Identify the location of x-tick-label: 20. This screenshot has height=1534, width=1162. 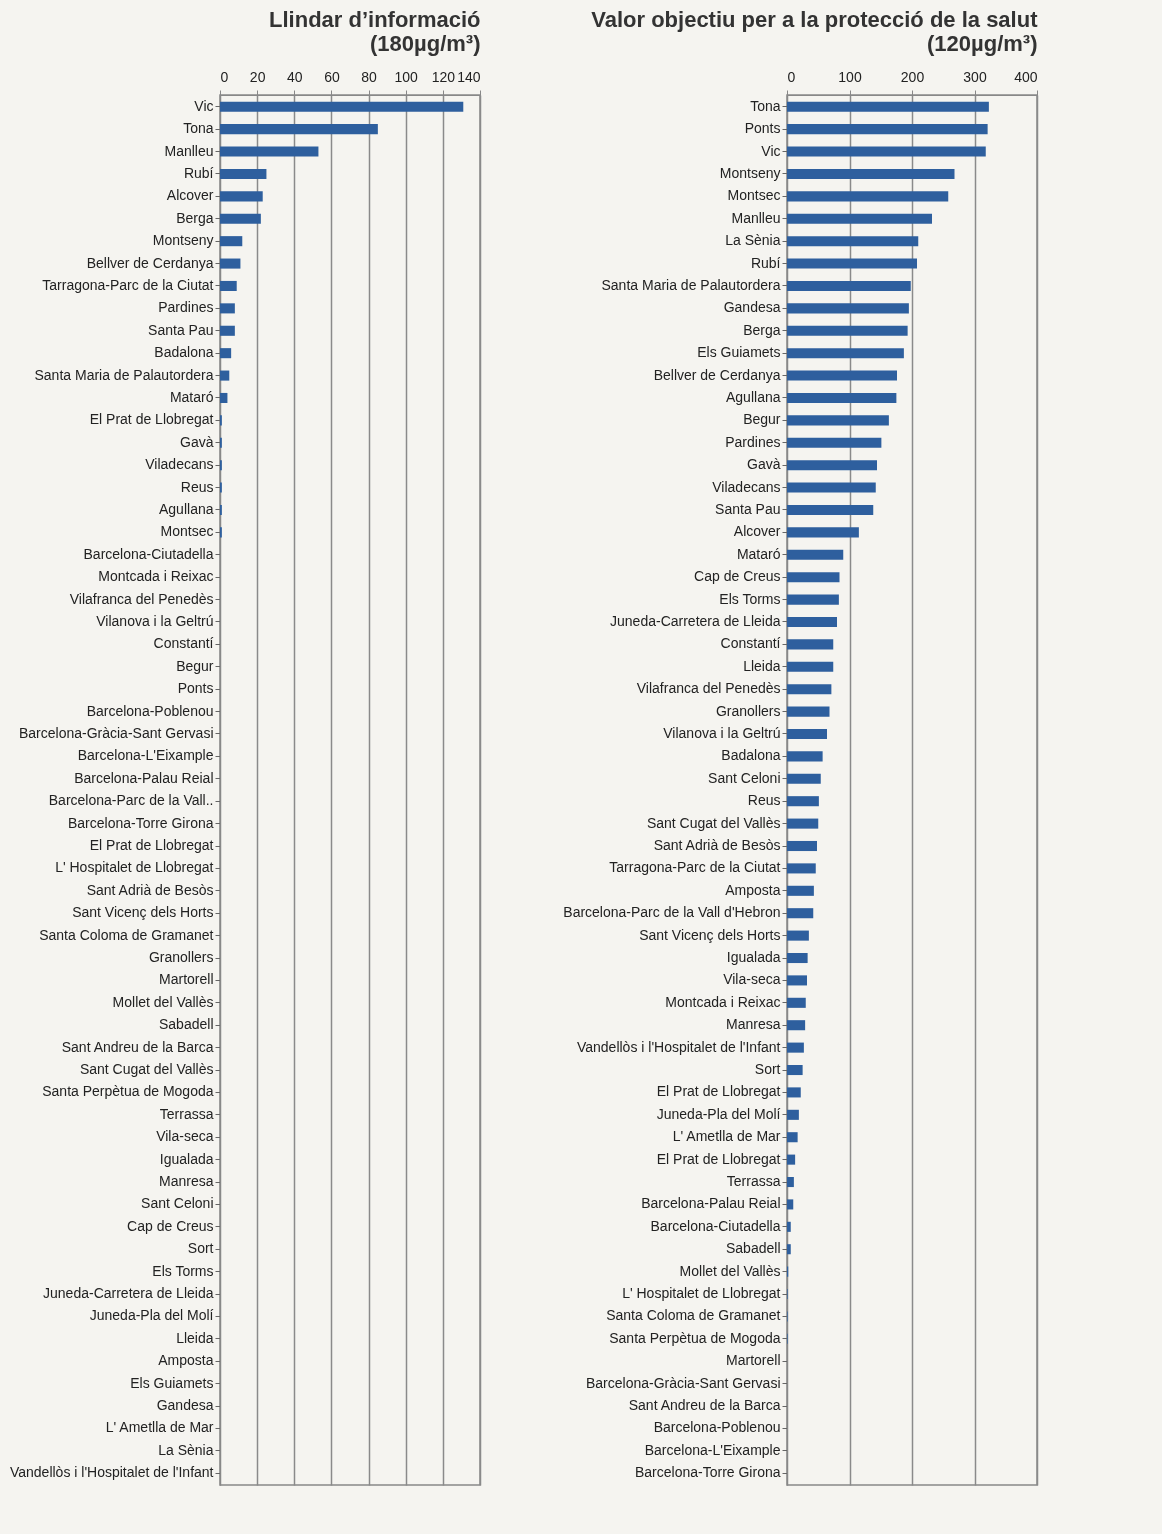
(257, 76).